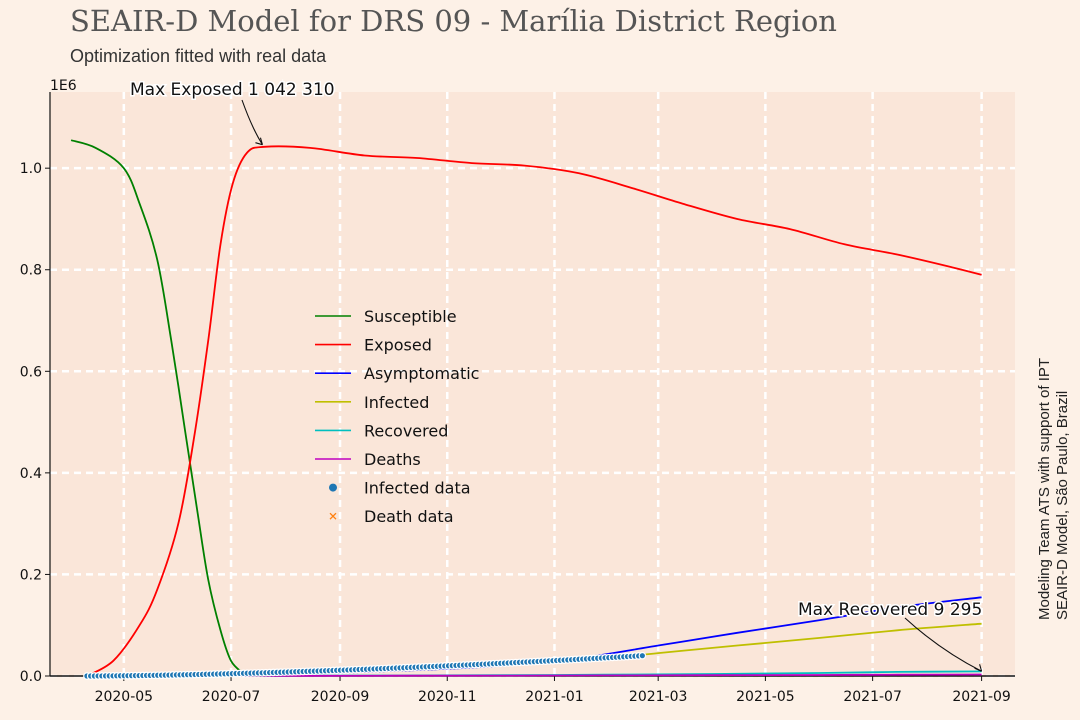  I want to click on series-line-deaths, so click(534, 675).